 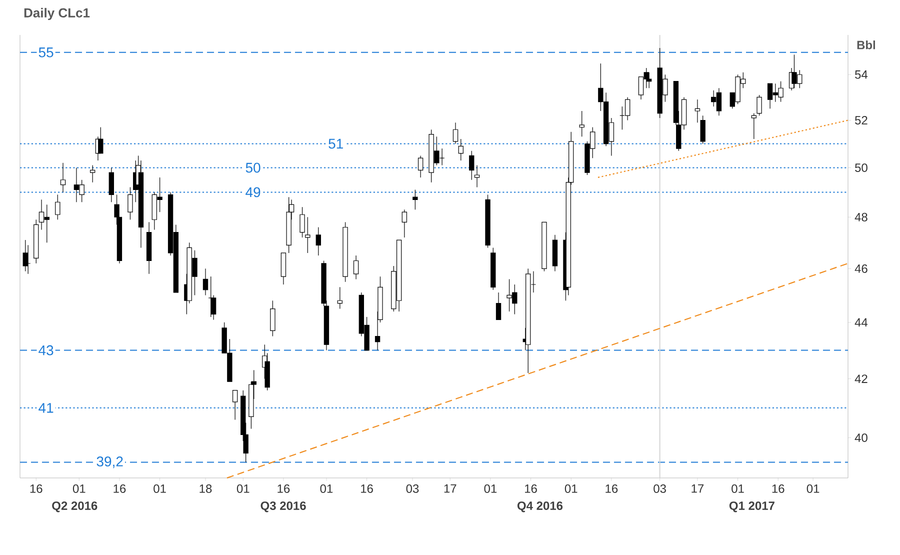 What do you see at coordinates (861, 167) in the screenshot?
I see `y-tick-label: 50` at bounding box center [861, 167].